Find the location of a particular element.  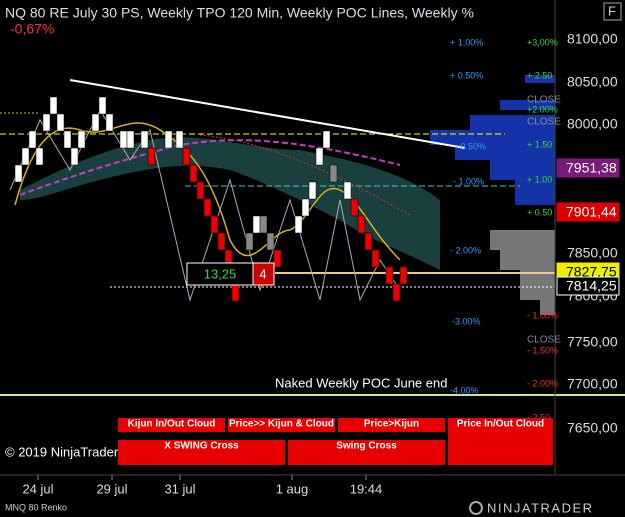

time-label: 29 jul is located at coordinates (111, 488).